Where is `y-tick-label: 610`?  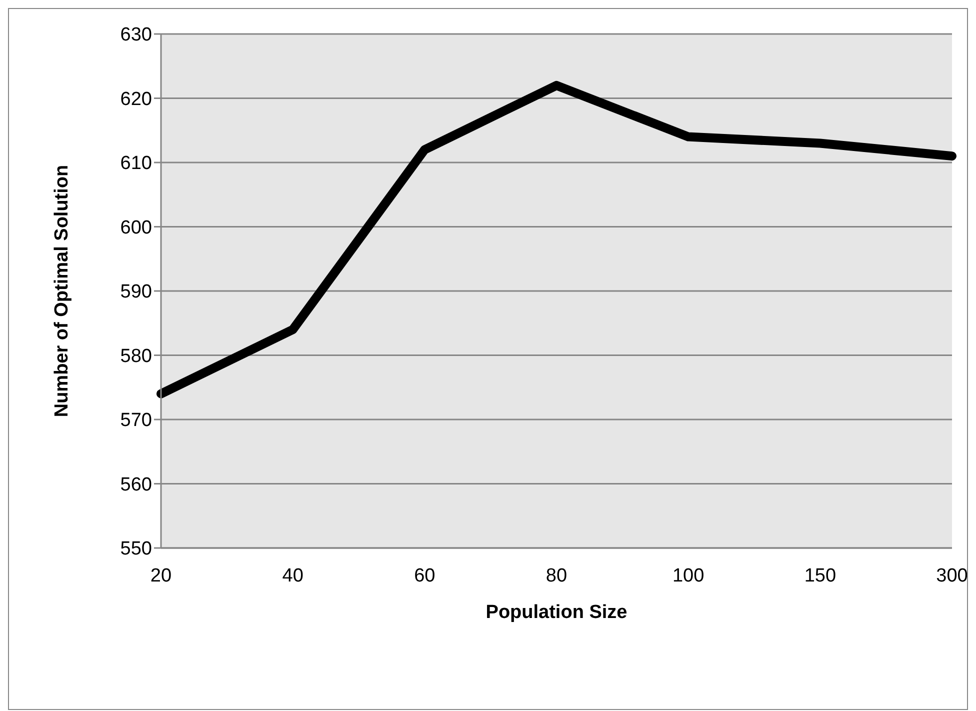
y-tick-label: 610 is located at coordinates (136, 163).